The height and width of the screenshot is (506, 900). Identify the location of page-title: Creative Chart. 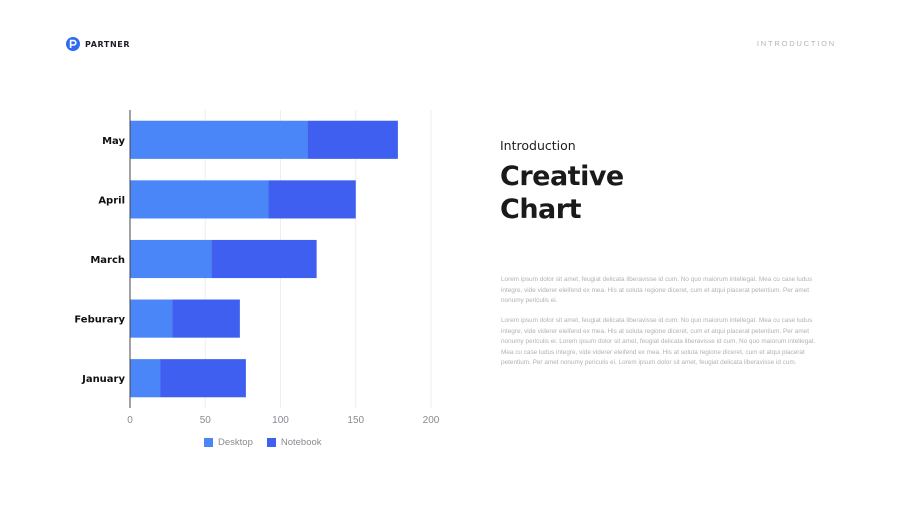
(562, 193).